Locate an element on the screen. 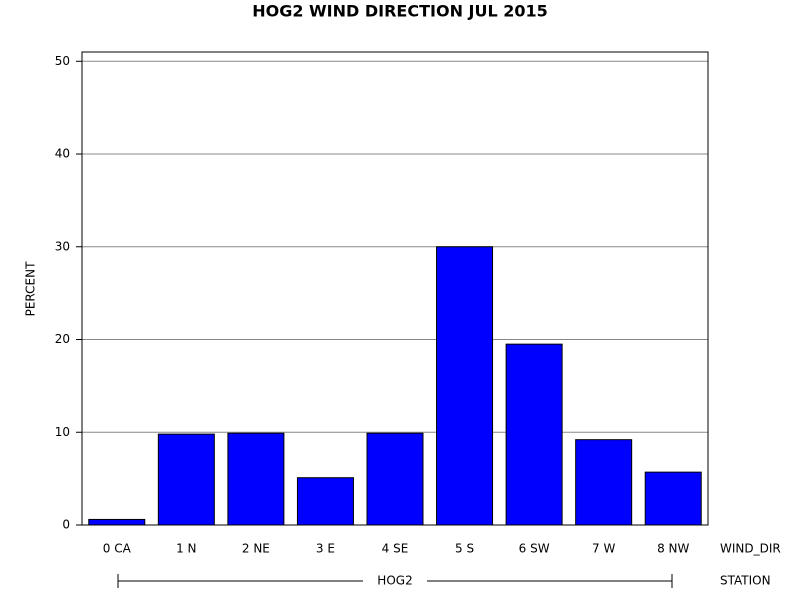 The image size is (800, 600). x-tick-label: 4 SE is located at coordinates (395, 549).